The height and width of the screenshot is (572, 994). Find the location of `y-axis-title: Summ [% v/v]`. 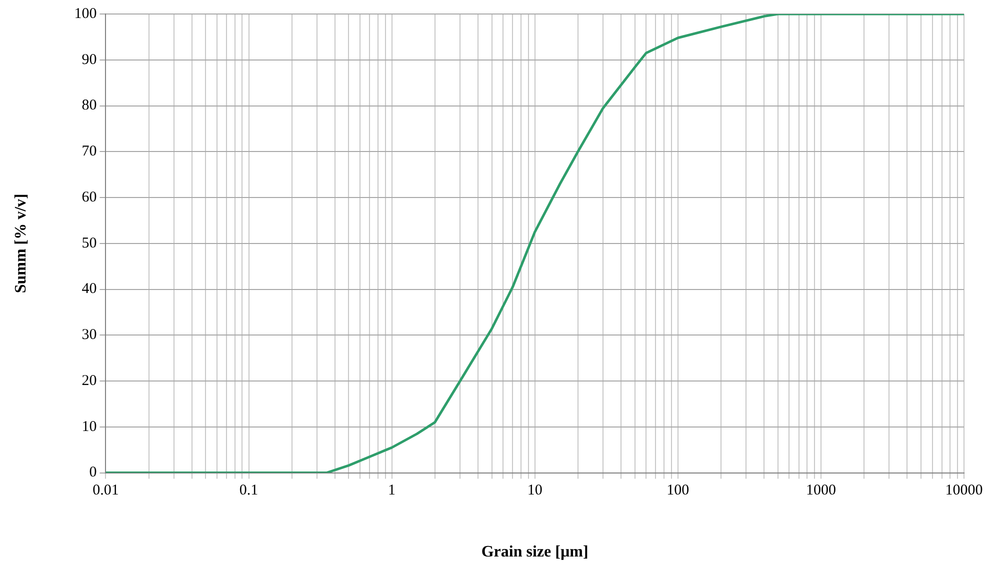

y-axis-title: Summ [% v/v] is located at coordinates (21, 244).